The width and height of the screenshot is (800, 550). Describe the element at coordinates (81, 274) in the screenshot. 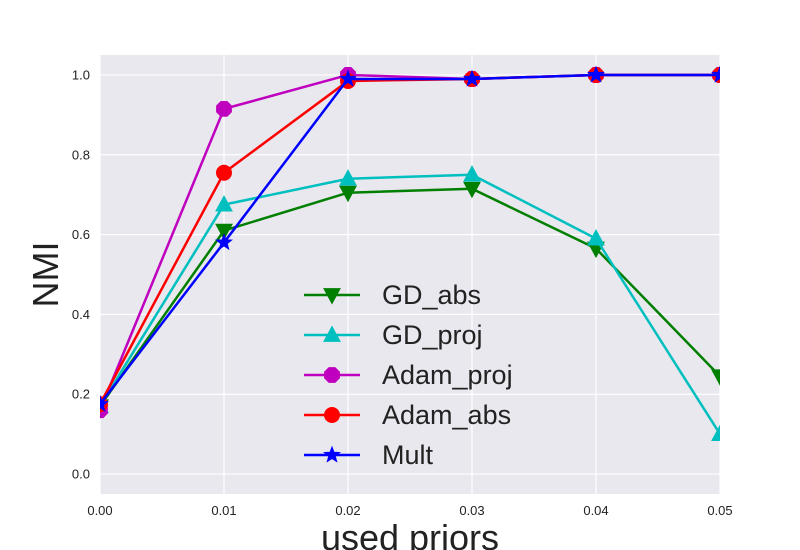

I see `y-tick-labels: 0.0 0.2 0.4 0.6 0.8 1.0` at that location.